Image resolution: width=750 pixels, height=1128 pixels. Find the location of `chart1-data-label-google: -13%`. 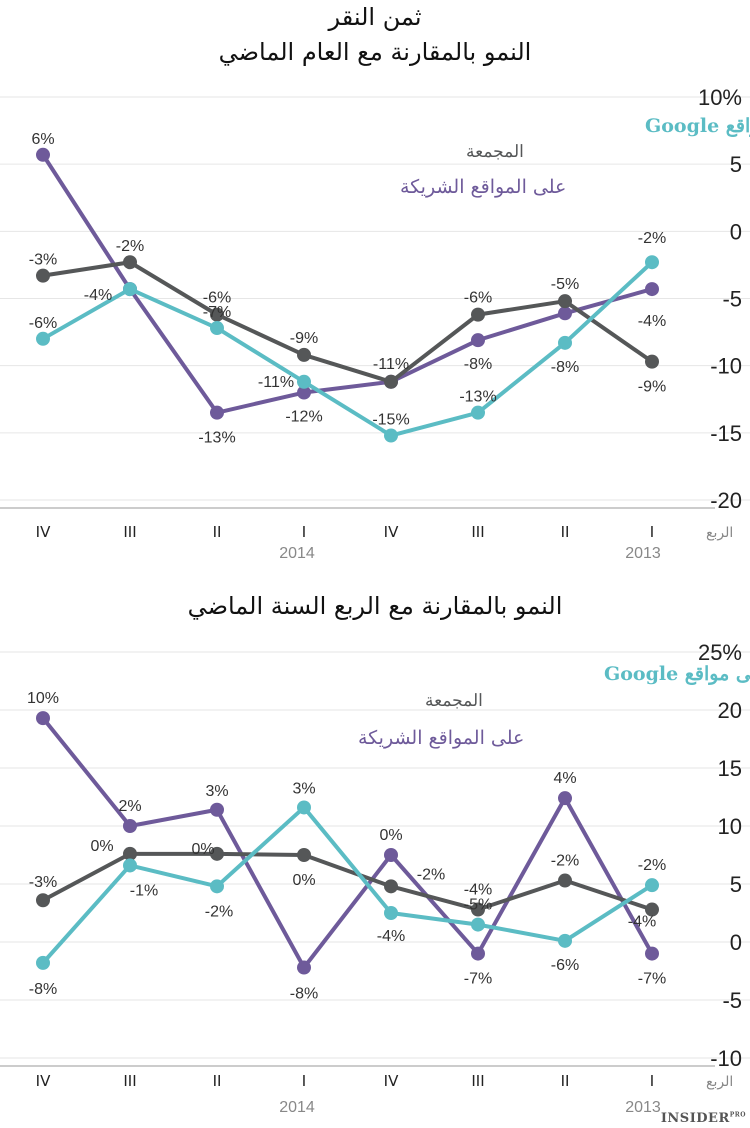

chart1-data-label-google: -13% is located at coordinates (477, 397).